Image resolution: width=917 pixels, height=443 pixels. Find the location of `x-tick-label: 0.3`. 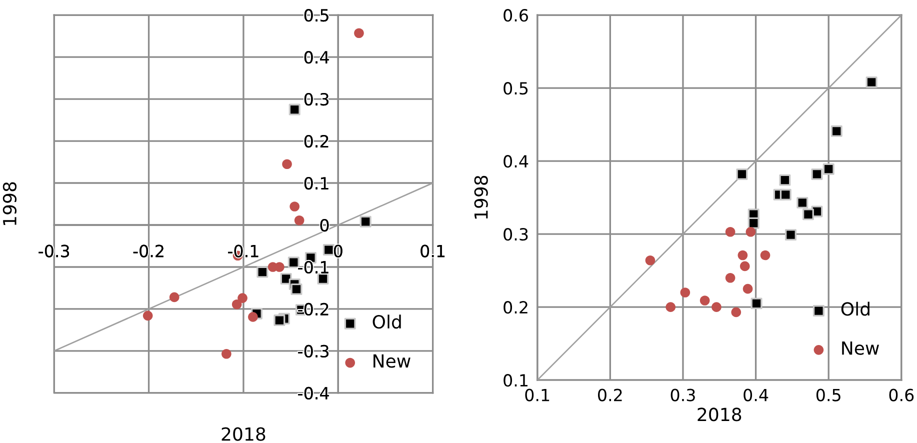

x-tick-label: 0.3 is located at coordinates (682, 395).